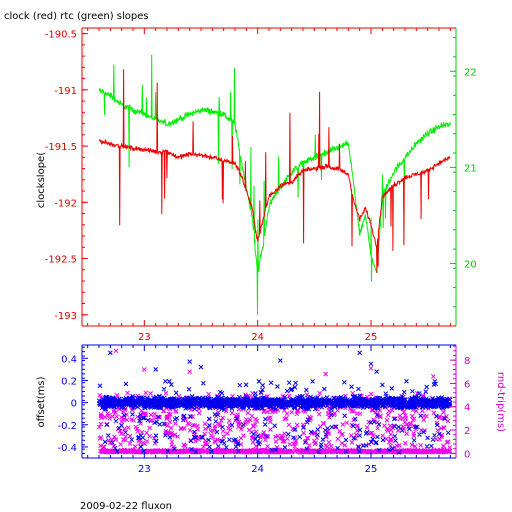 The image size is (512, 512). Describe the element at coordinates (76, 16) in the screenshot. I see `chart-title: clock (red) rtc (green) slopes` at that location.